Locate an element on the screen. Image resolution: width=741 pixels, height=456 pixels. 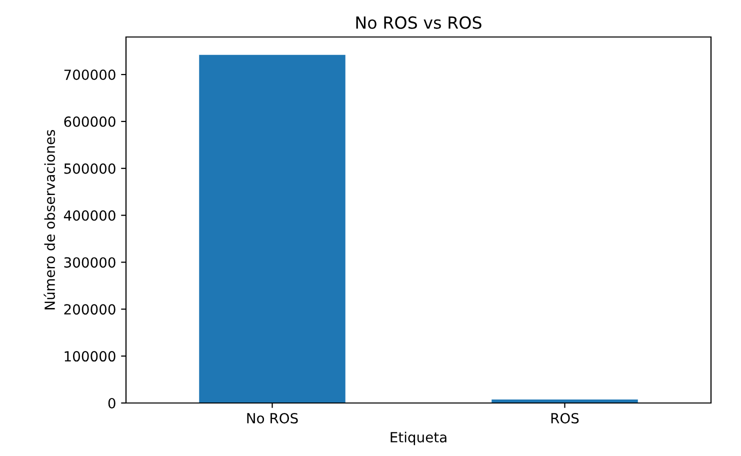
x-axis-title: Etiqueta is located at coordinates (418, 439).